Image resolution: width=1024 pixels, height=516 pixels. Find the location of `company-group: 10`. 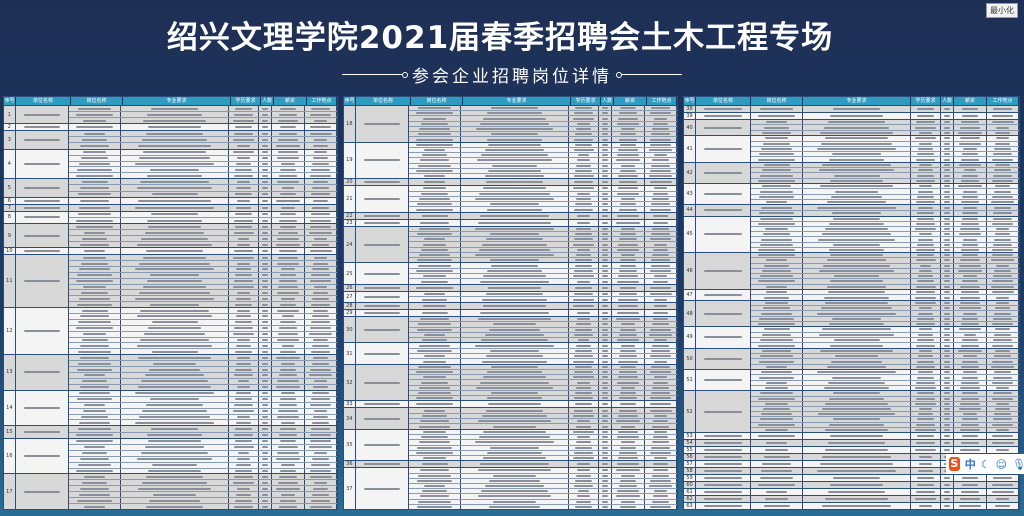

company-group: 10 is located at coordinates (170, 251).